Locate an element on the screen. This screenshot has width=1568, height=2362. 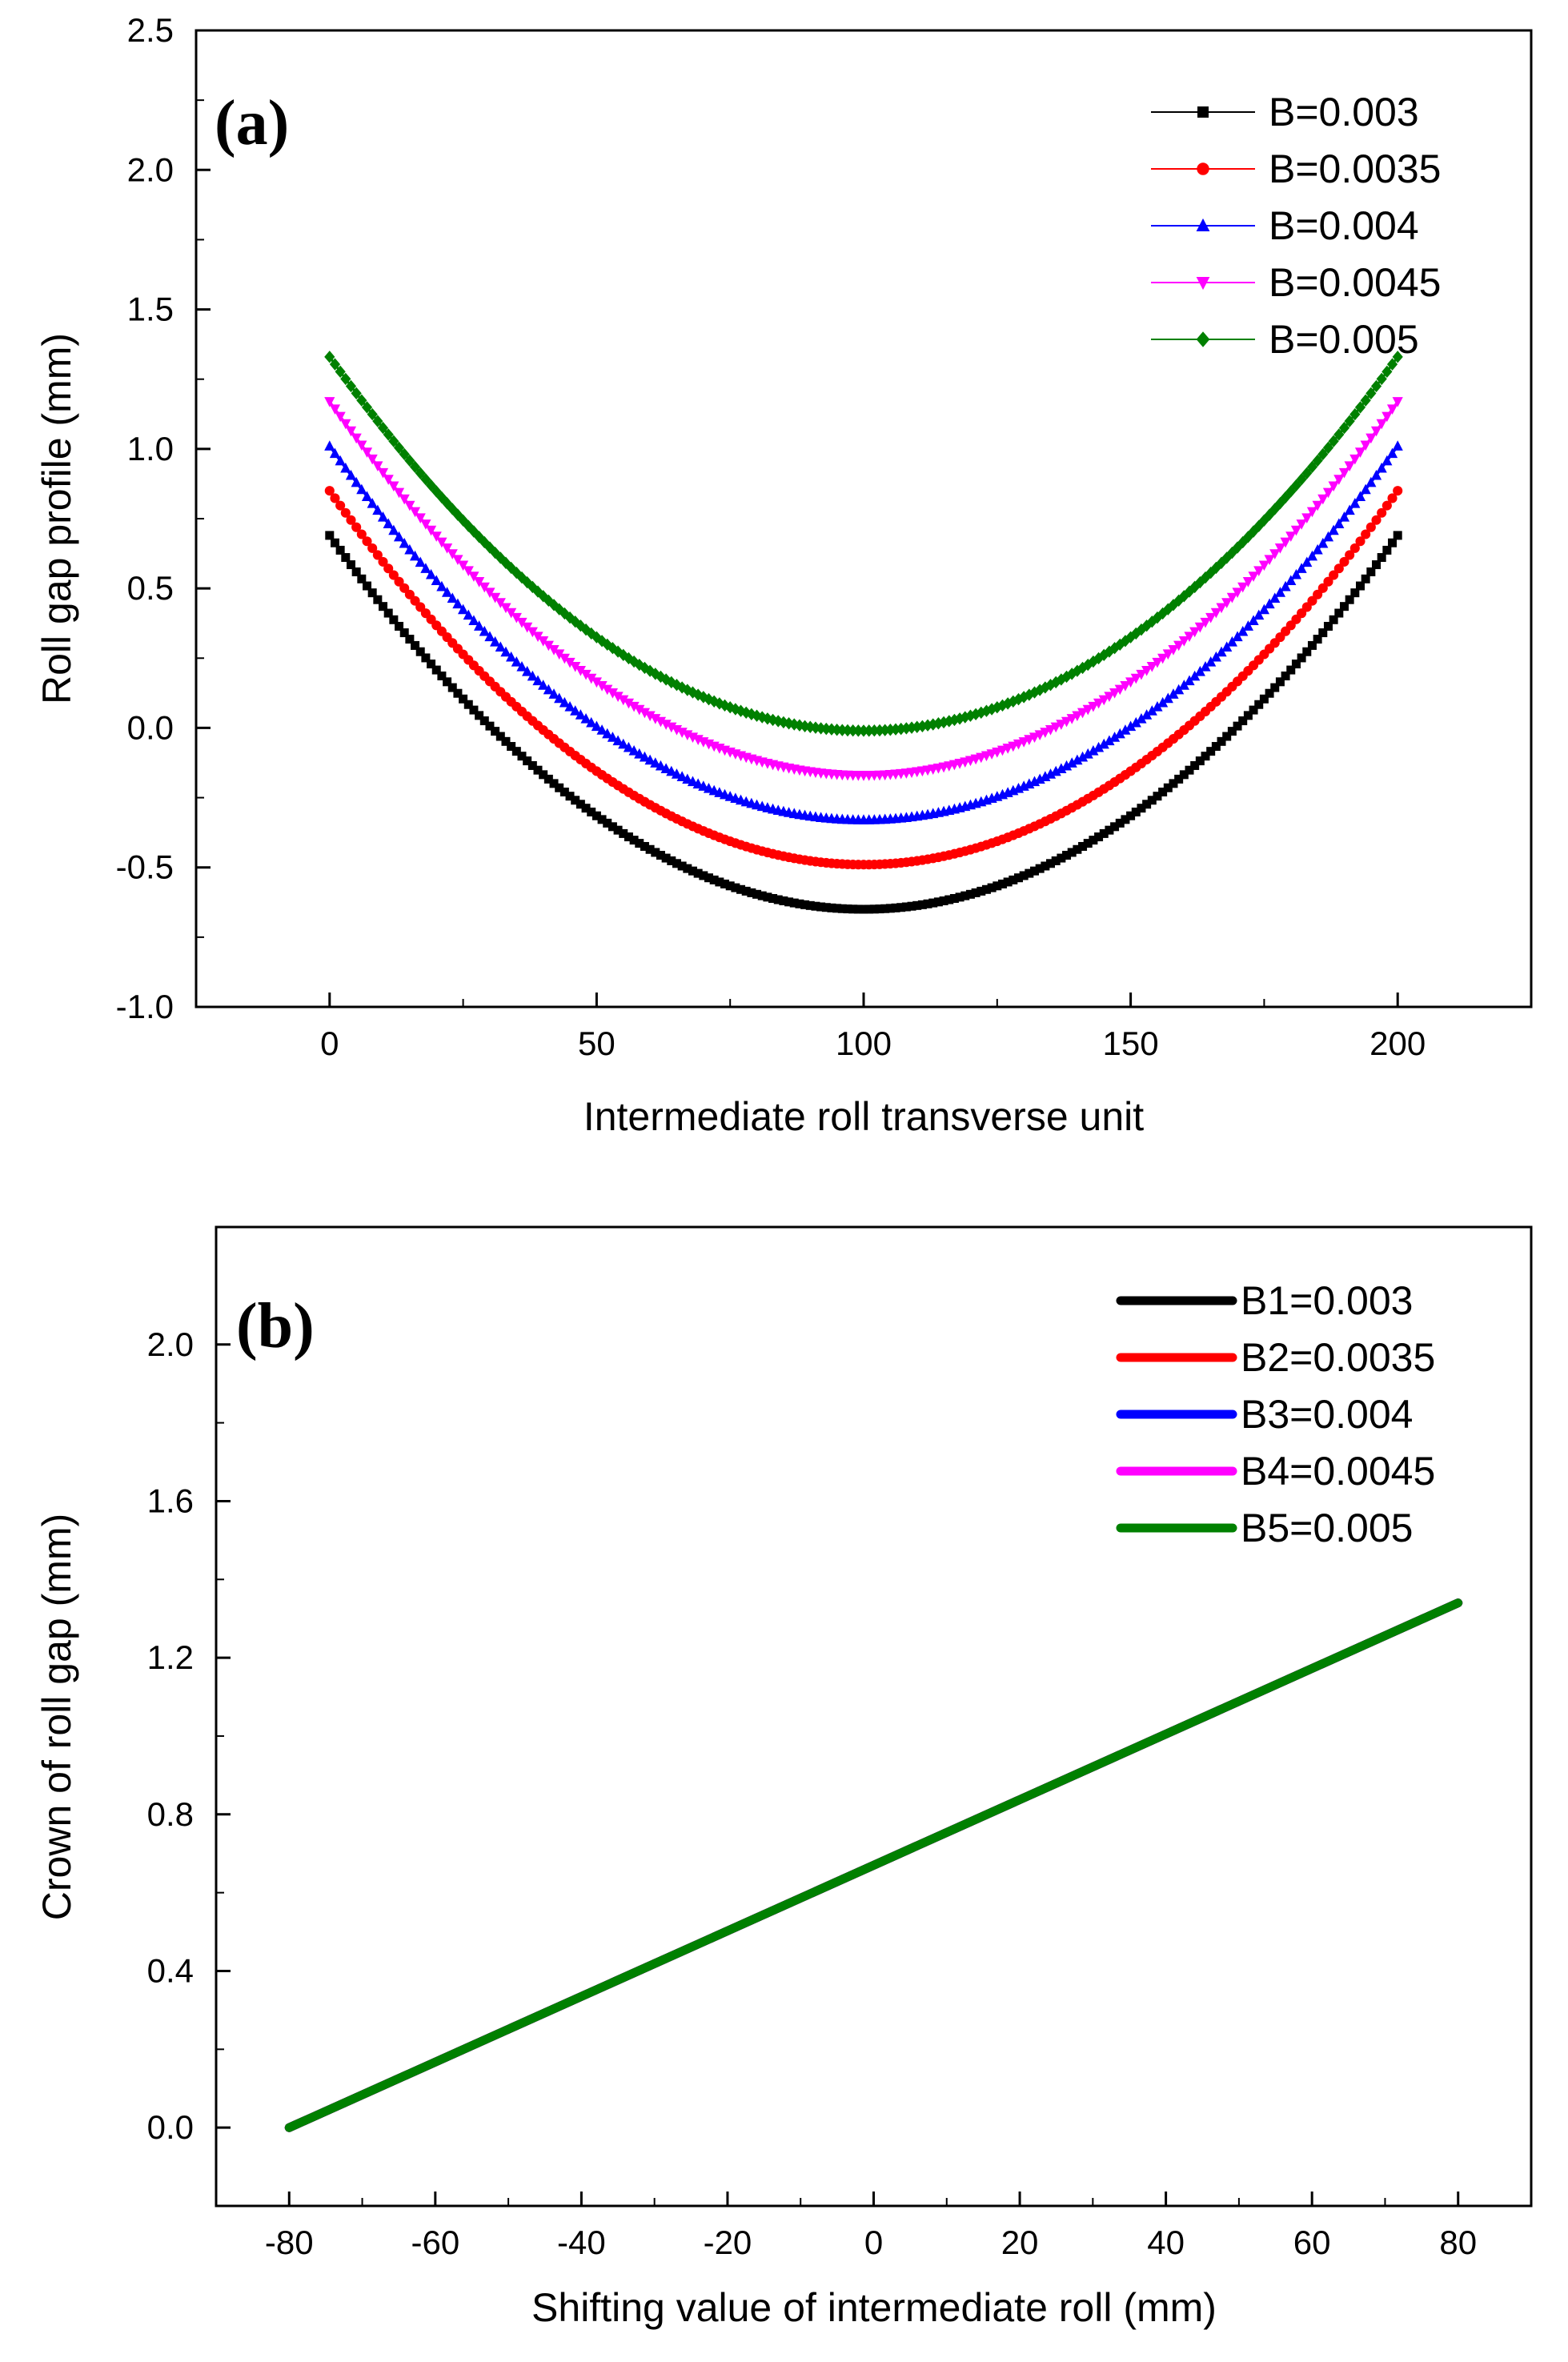
panel-label-b: (b) is located at coordinates (275, 1326).